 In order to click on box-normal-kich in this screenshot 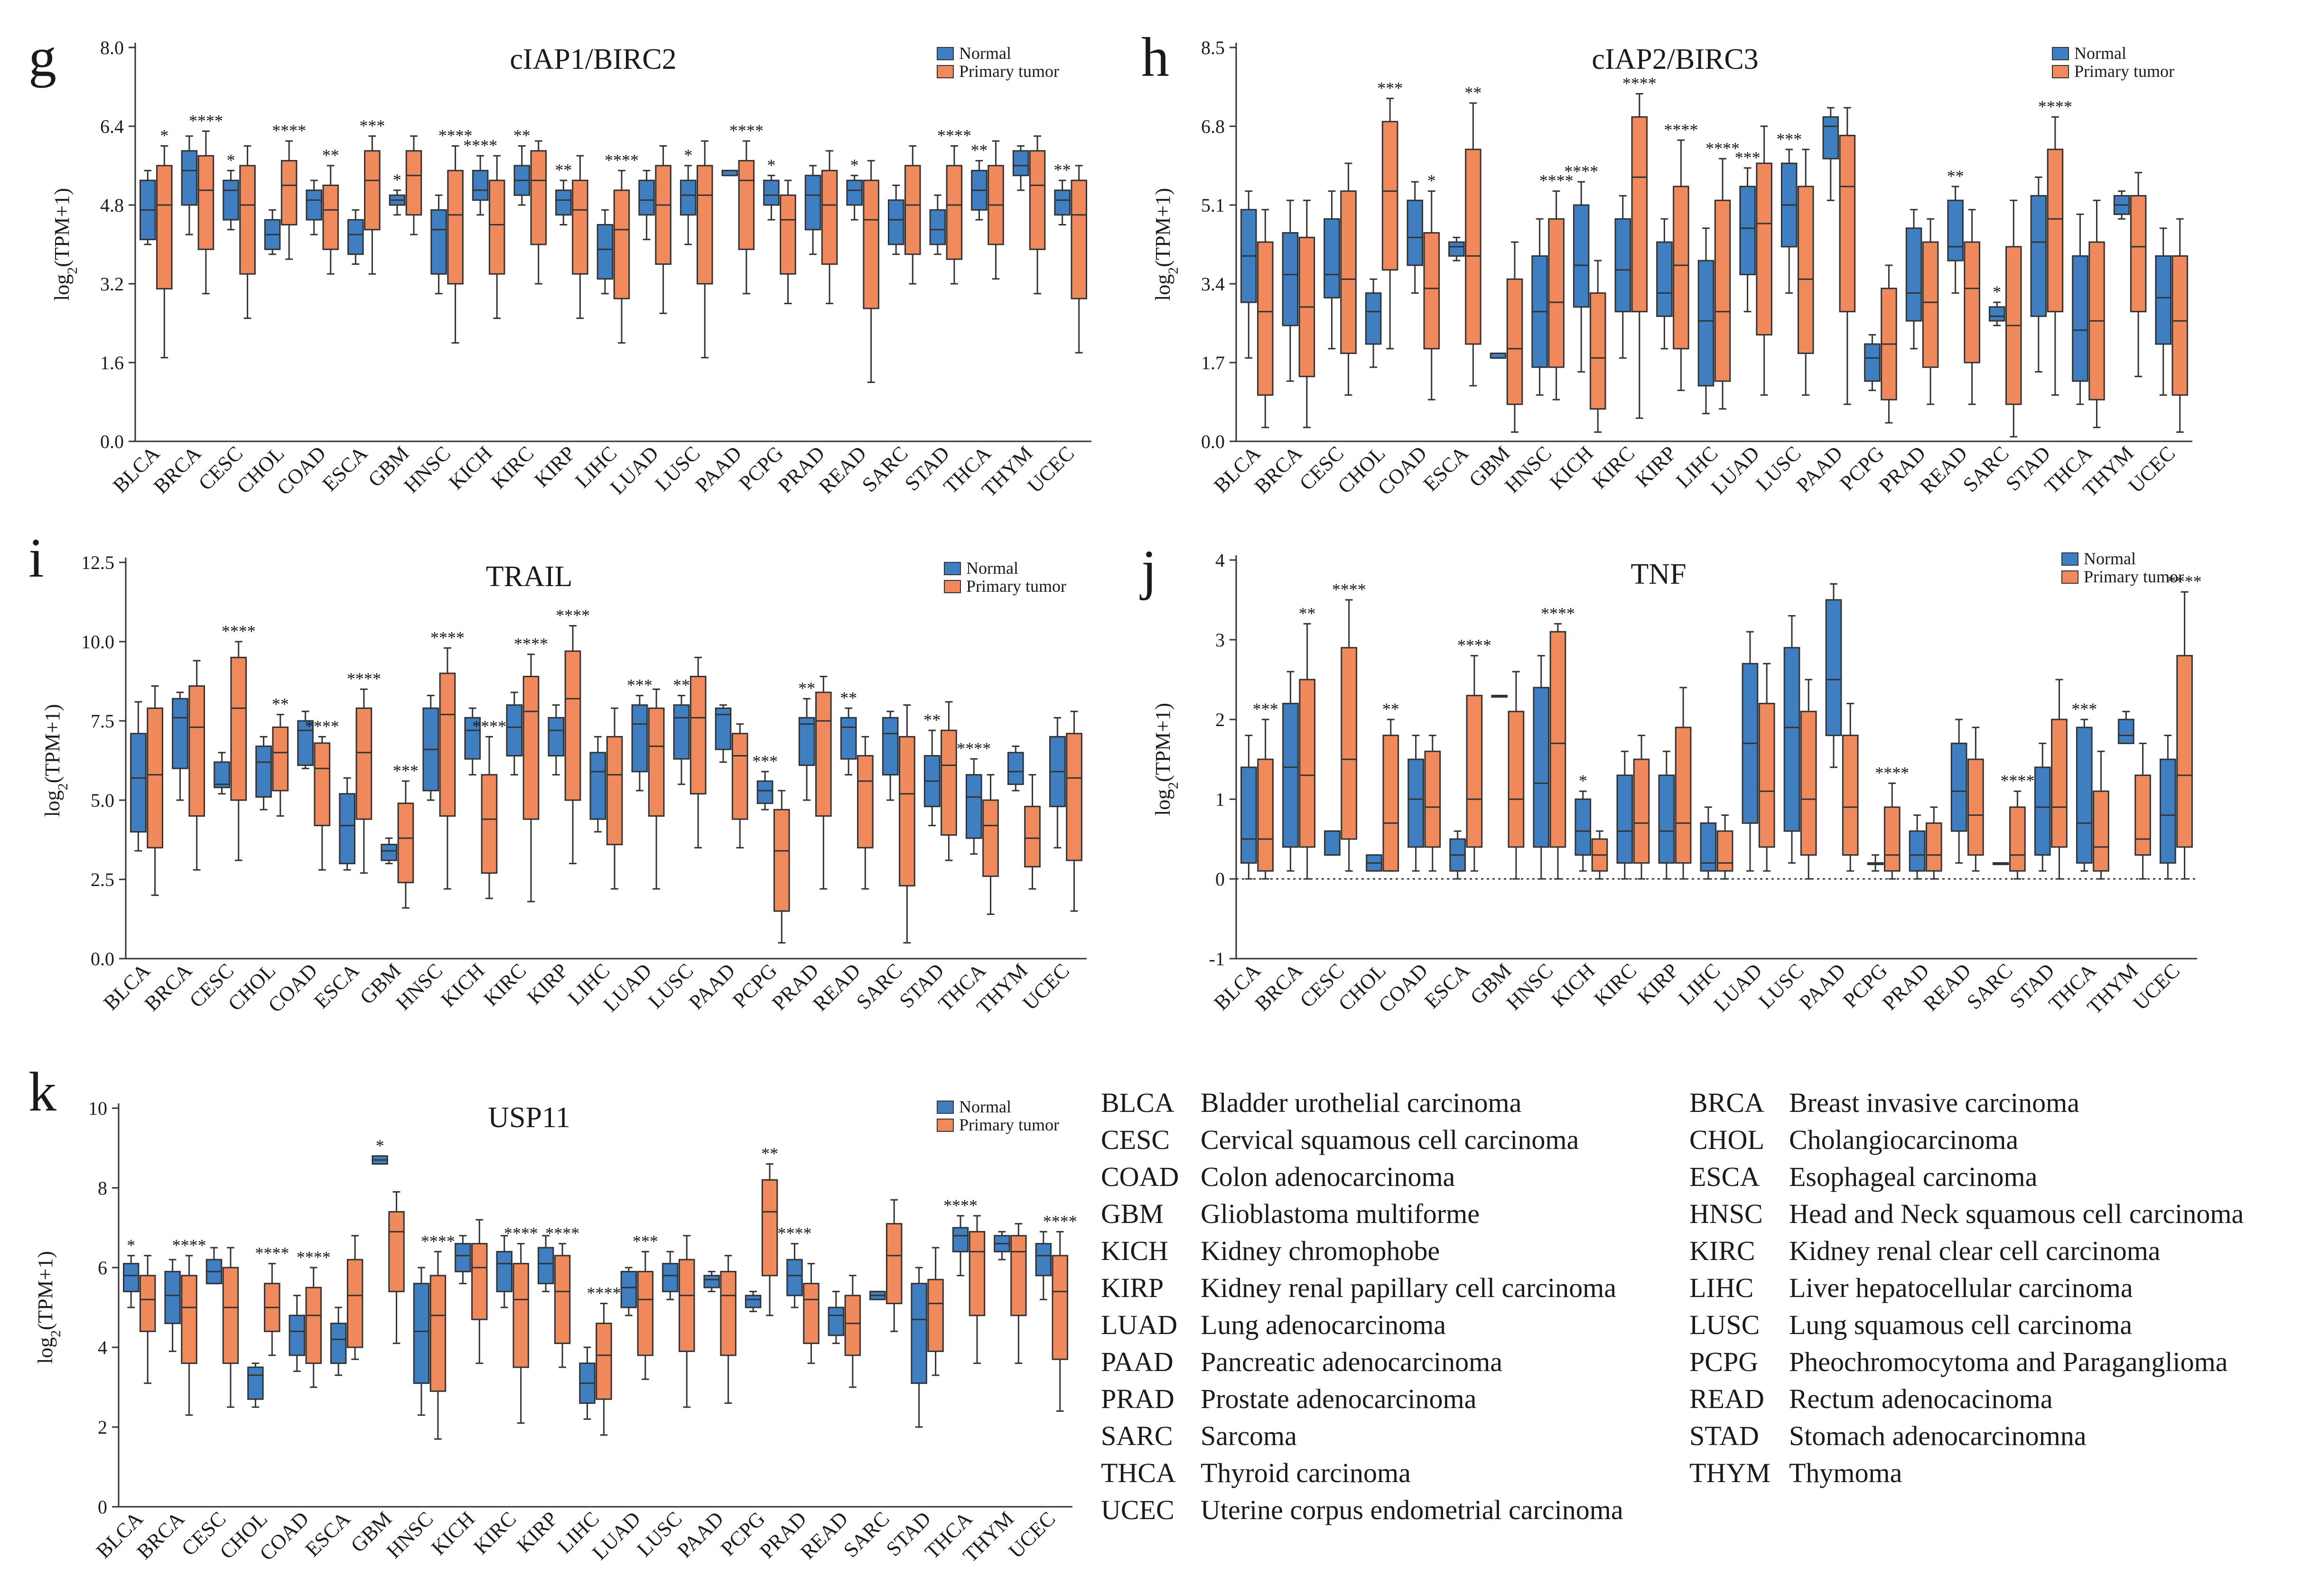, I will do `click(1584, 831)`.